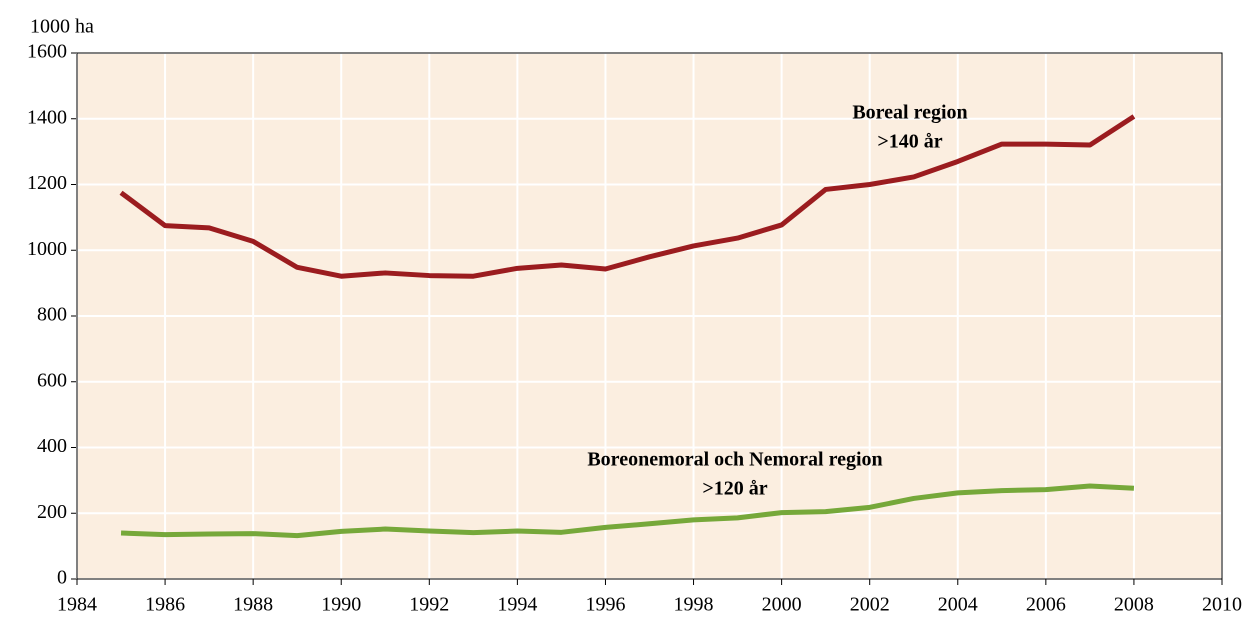 Image resolution: width=1253 pixels, height=619 pixels. Describe the element at coordinates (870, 605) in the screenshot. I see `x-tick-label: 2002` at that location.